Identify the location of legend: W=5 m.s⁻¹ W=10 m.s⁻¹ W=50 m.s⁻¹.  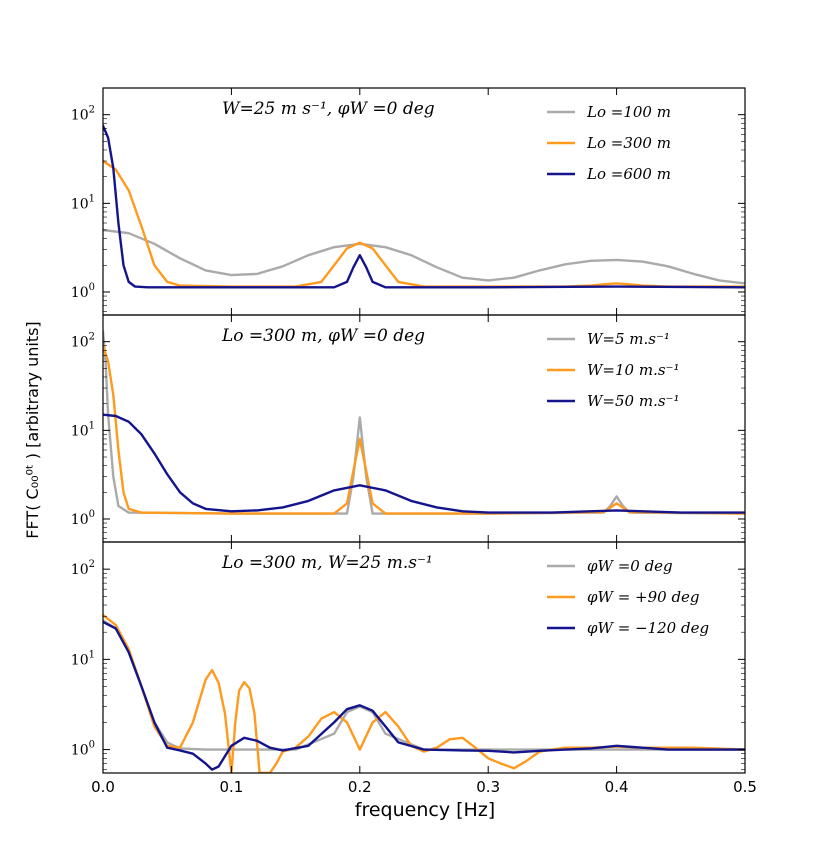
(613, 370).